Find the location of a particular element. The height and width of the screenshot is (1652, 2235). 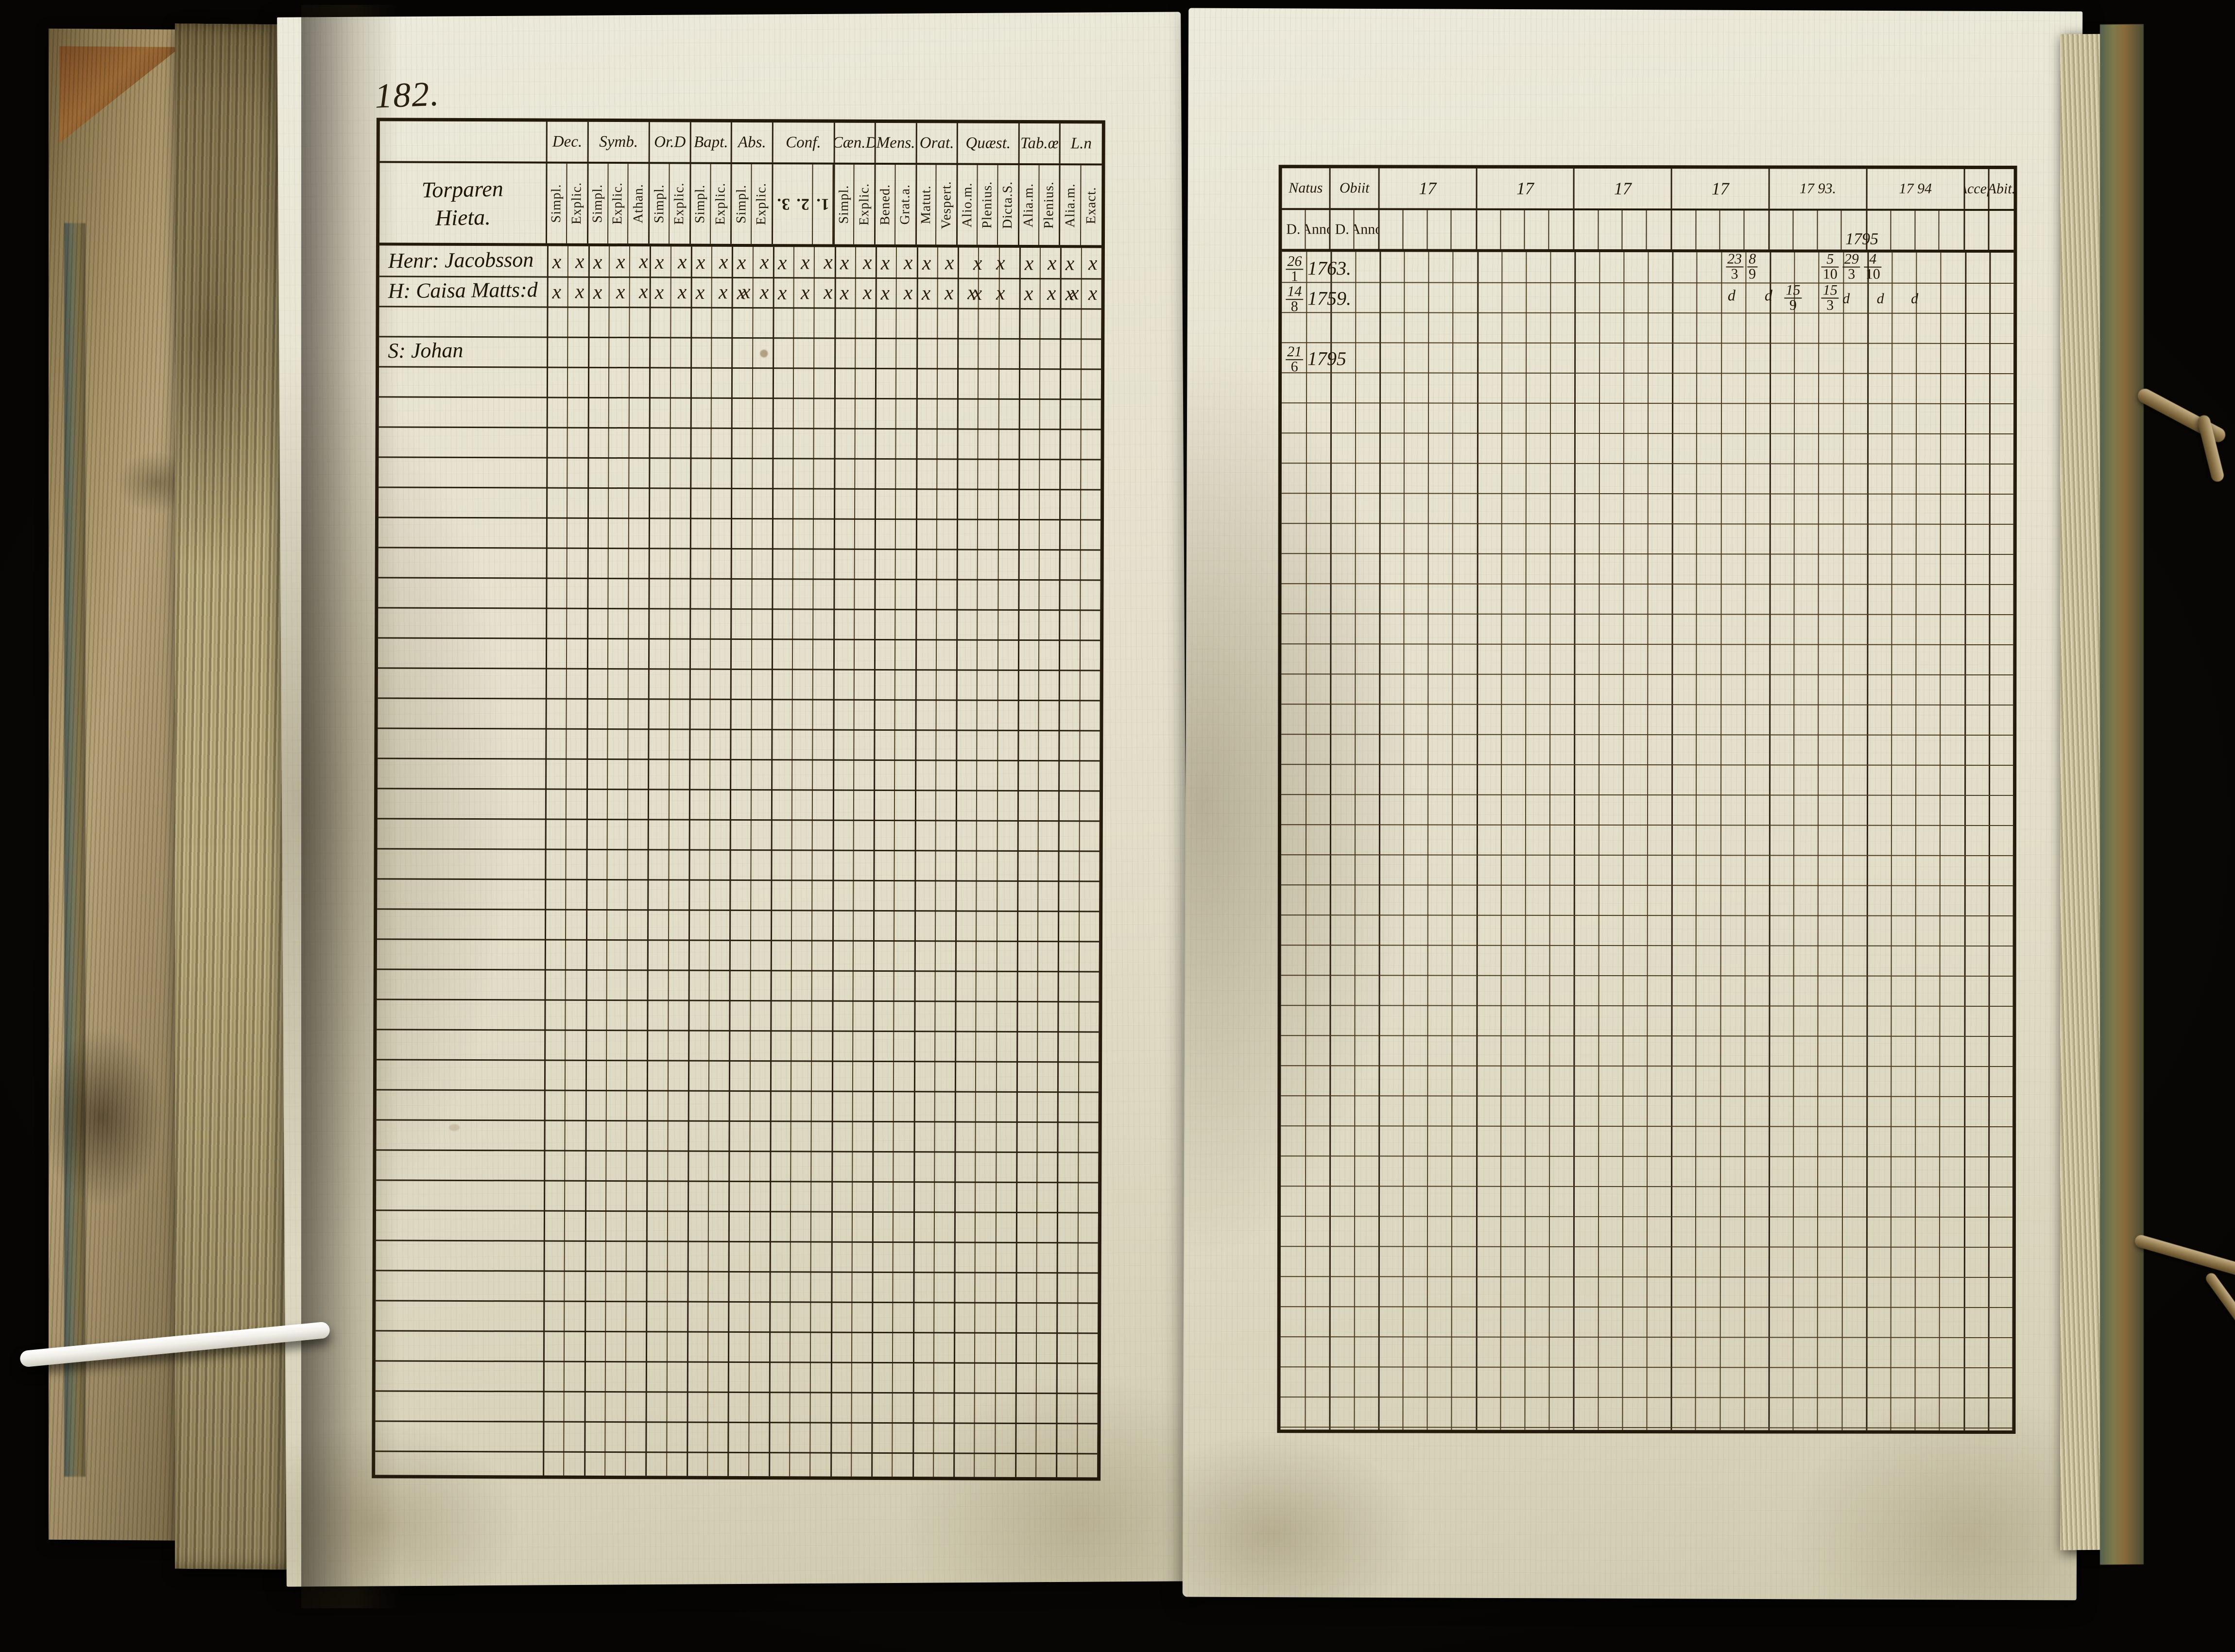

column-header-ord: Or.D is located at coordinates (670, 142).